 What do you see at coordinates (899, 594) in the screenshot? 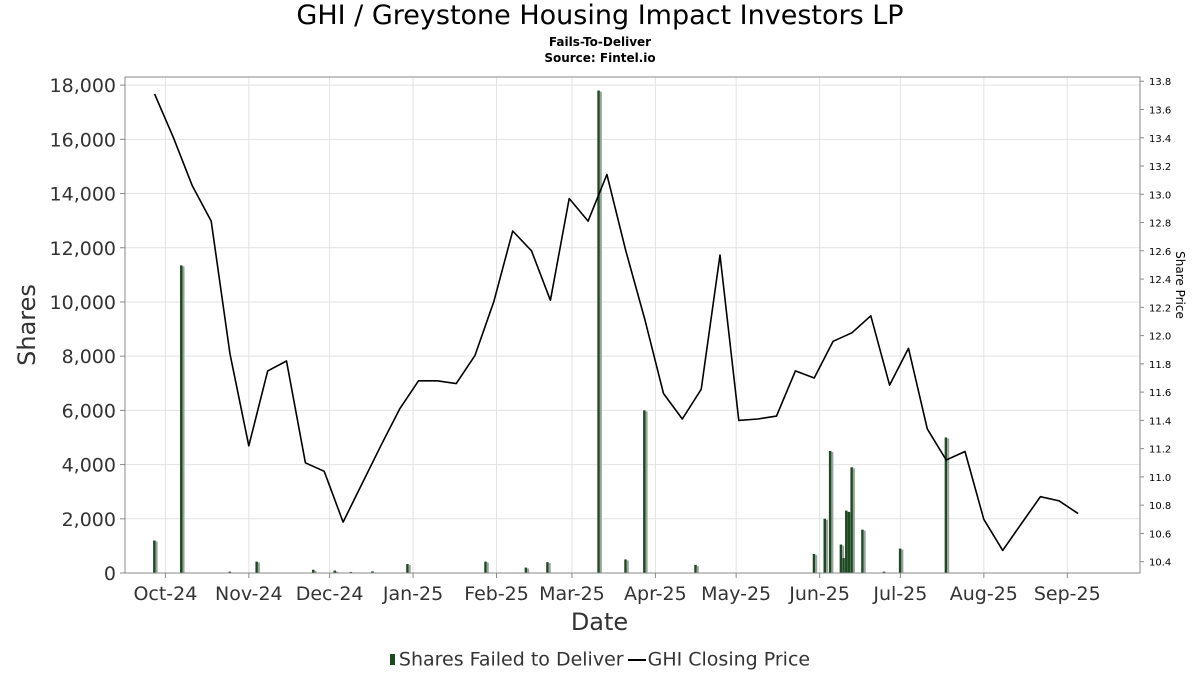
I see `x-tick-label: Jul-25` at bounding box center [899, 594].